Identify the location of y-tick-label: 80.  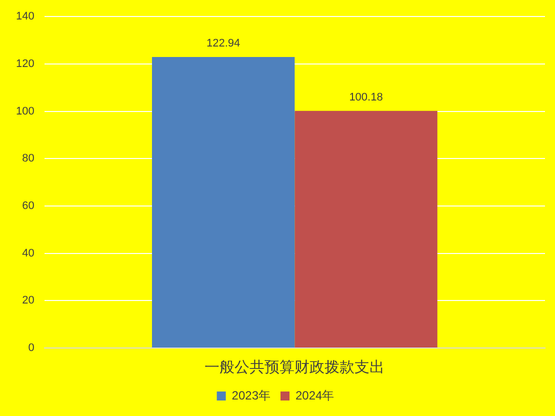
(28, 158).